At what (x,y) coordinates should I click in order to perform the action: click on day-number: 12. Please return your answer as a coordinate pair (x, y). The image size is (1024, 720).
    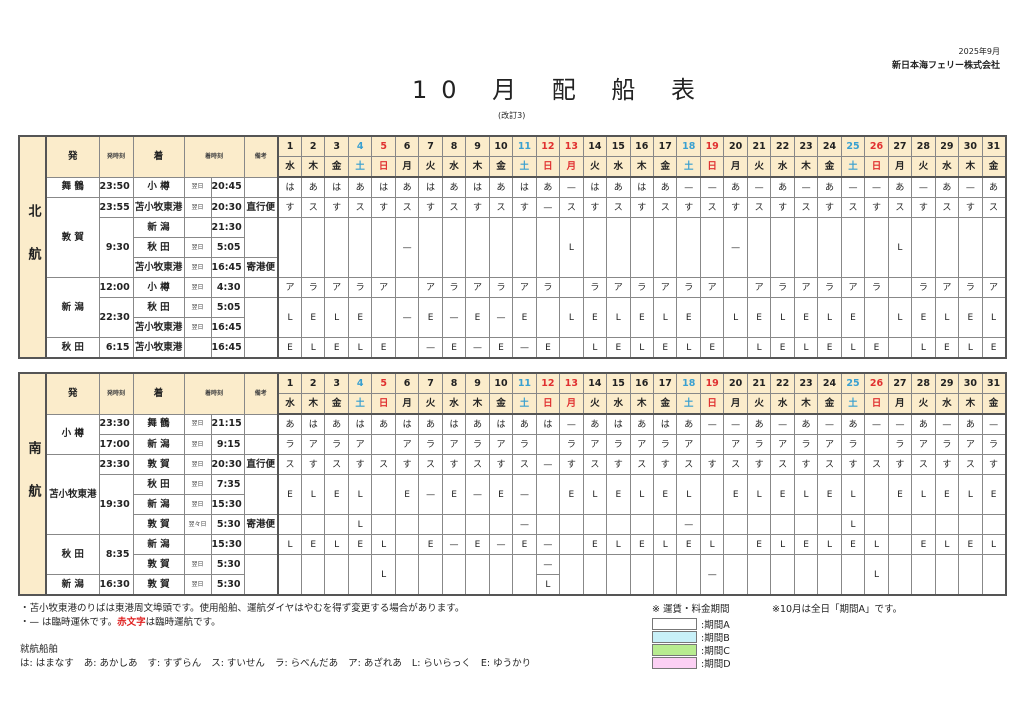
    Looking at the image, I should click on (548, 146).